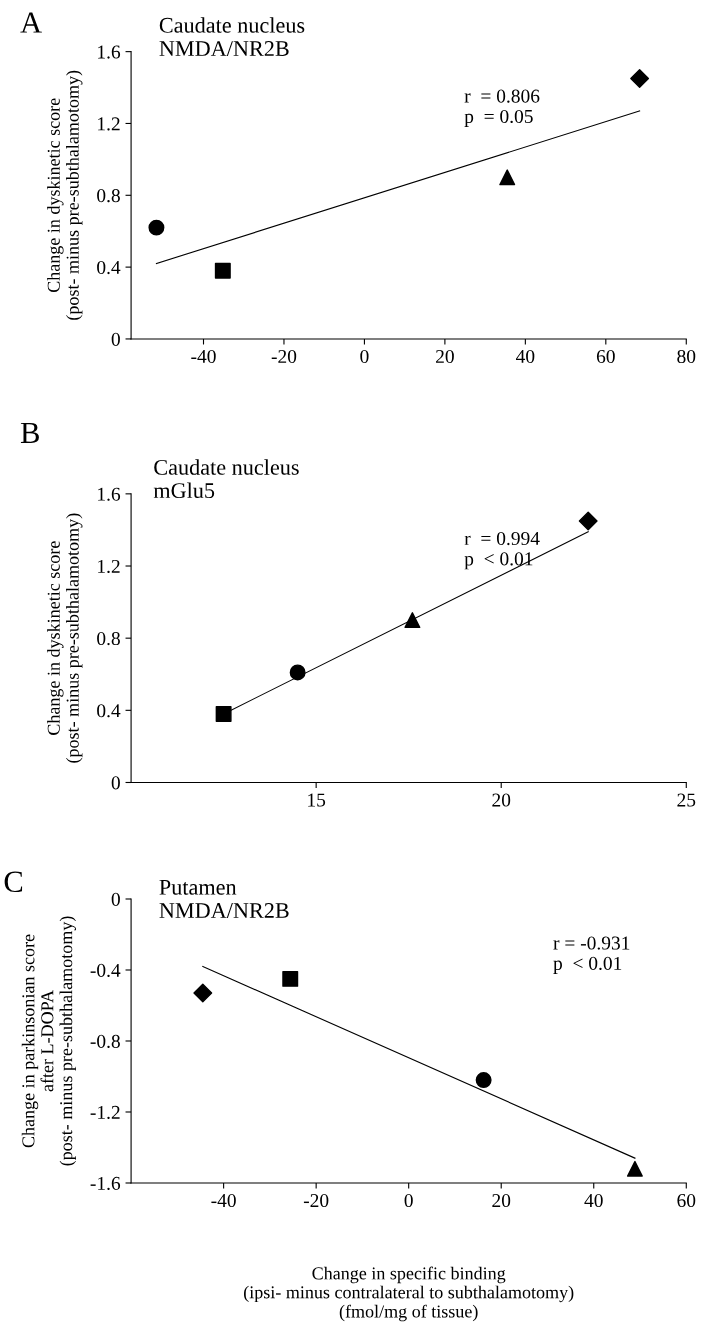 The image size is (701, 1324). I want to click on text: B, so click(29, 432).